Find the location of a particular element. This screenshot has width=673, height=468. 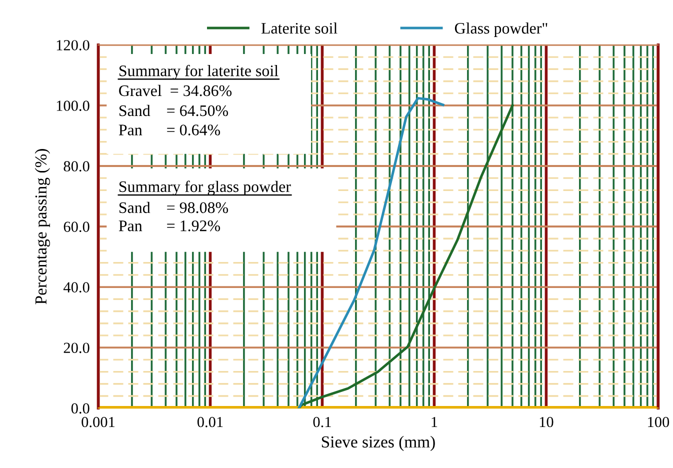

x-tick-label: 0.01 is located at coordinates (210, 422).